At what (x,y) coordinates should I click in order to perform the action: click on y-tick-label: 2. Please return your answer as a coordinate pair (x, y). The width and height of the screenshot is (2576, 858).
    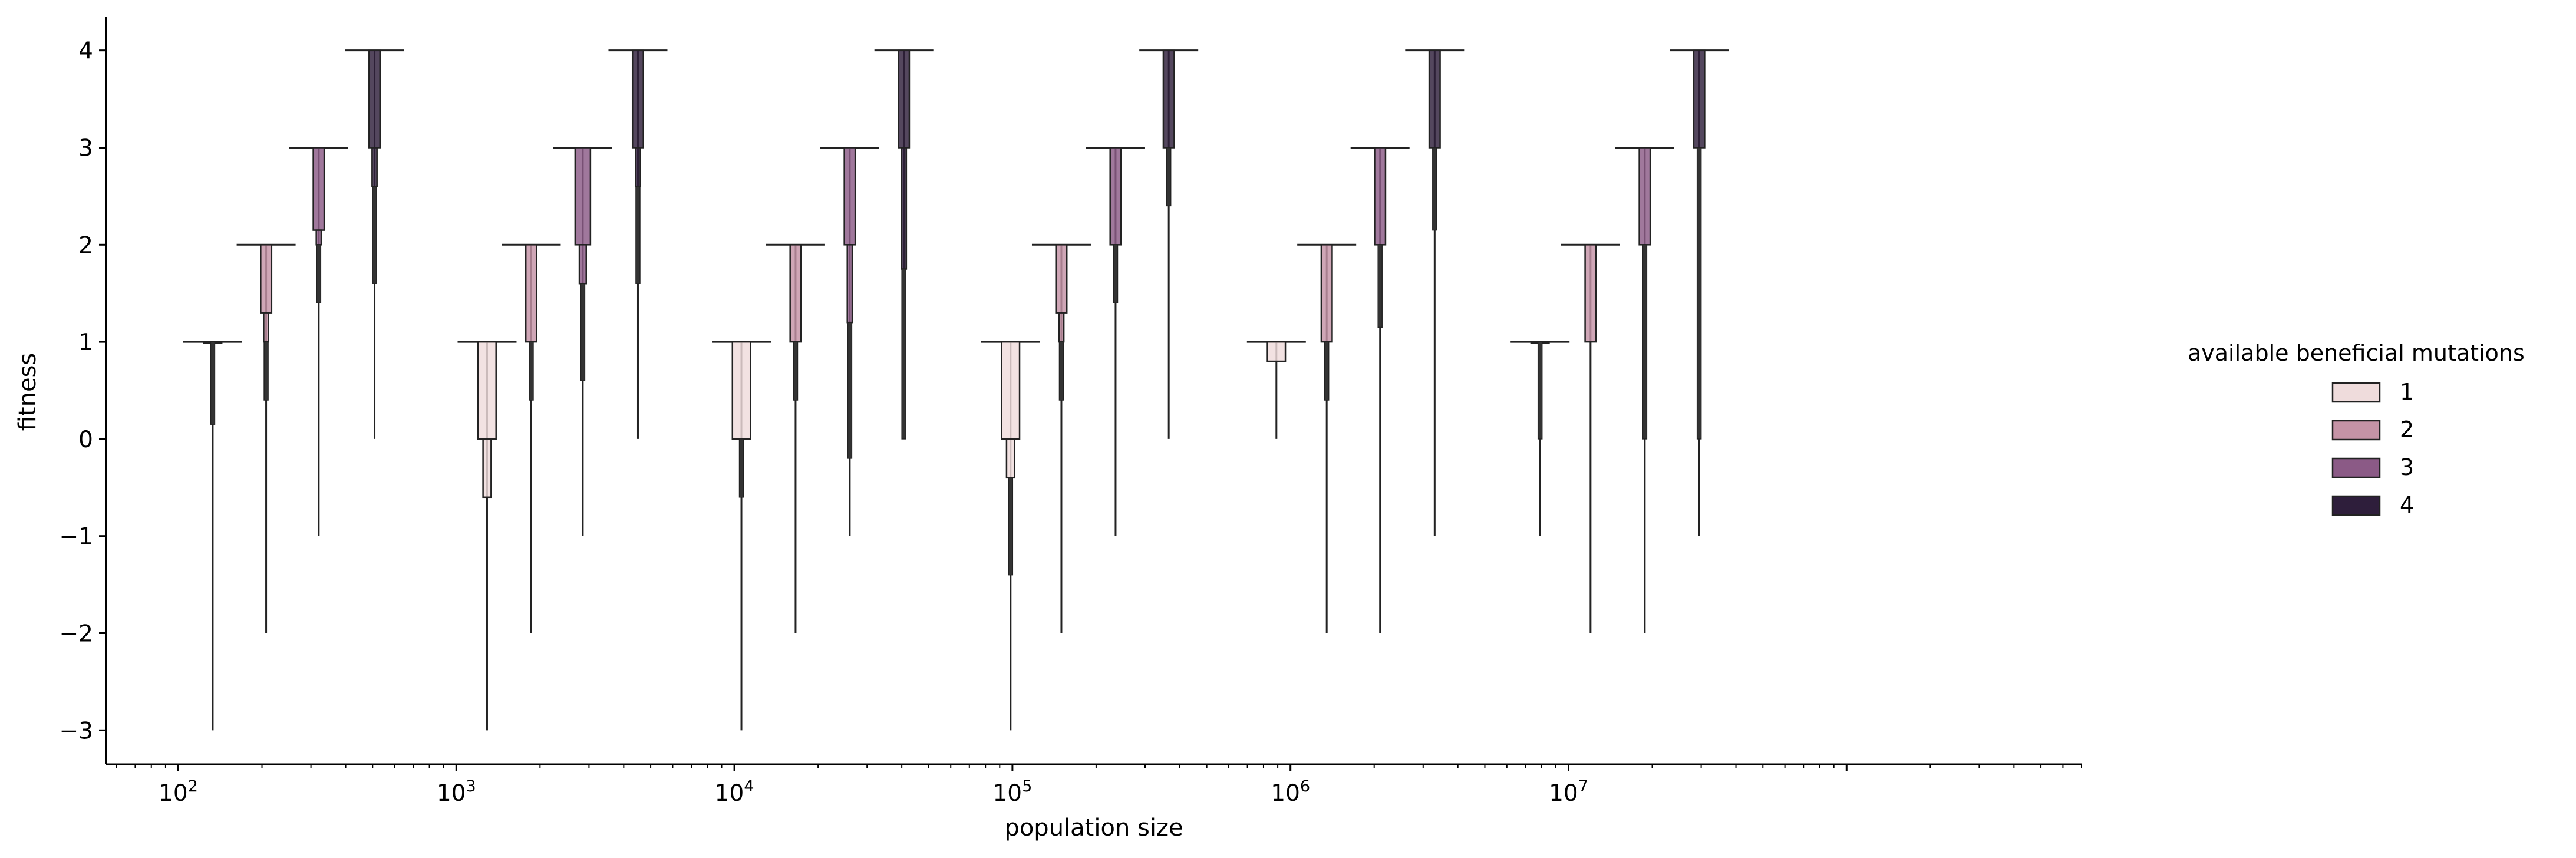
    Looking at the image, I should click on (86, 246).